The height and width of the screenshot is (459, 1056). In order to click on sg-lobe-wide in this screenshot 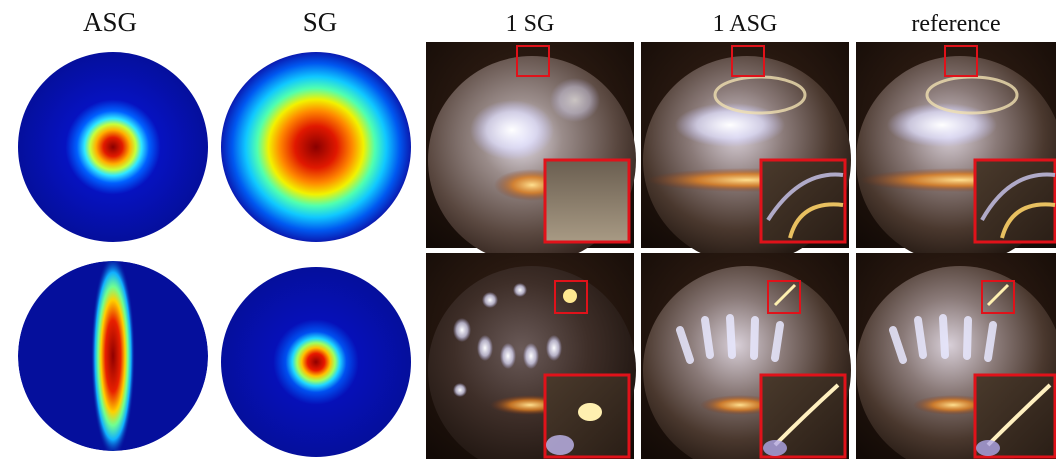, I will do `click(316, 147)`.